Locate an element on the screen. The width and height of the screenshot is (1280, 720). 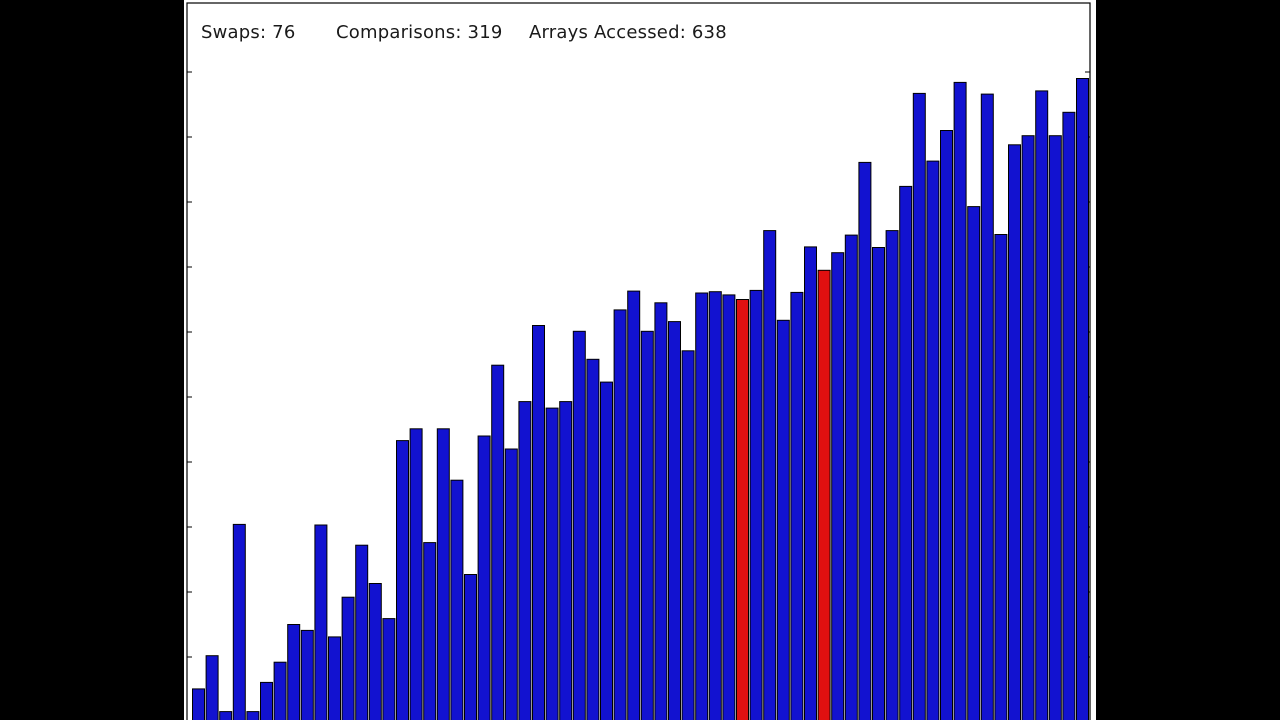
swaps-counter: Swaps: 76 is located at coordinates (248, 32).